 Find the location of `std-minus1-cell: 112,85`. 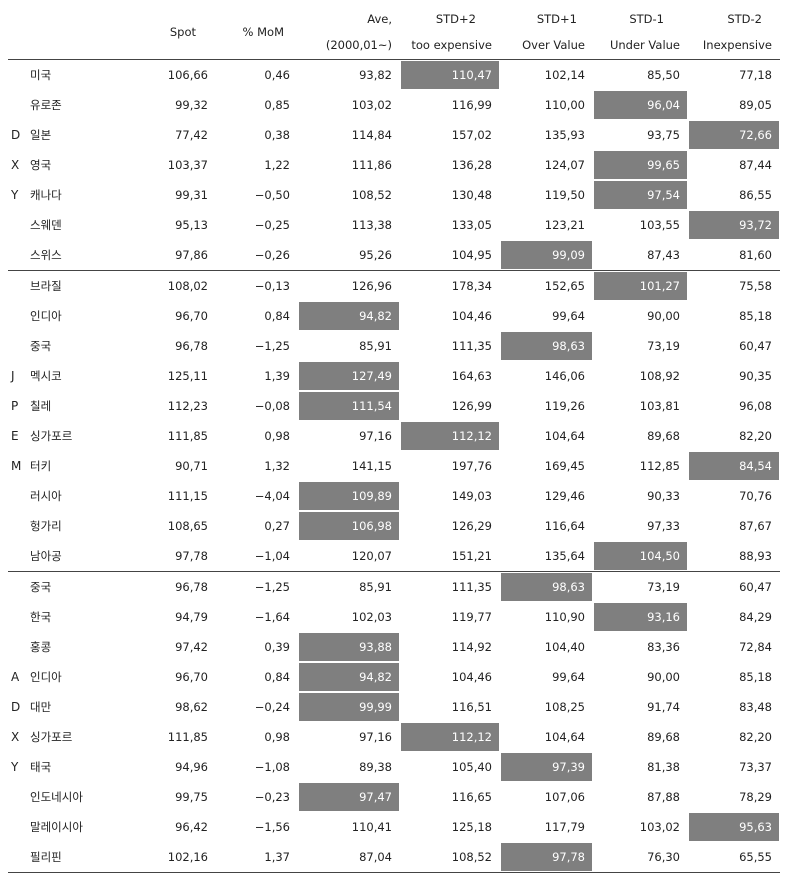

std-minus1-cell: 112,85 is located at coordinates (659, 466).